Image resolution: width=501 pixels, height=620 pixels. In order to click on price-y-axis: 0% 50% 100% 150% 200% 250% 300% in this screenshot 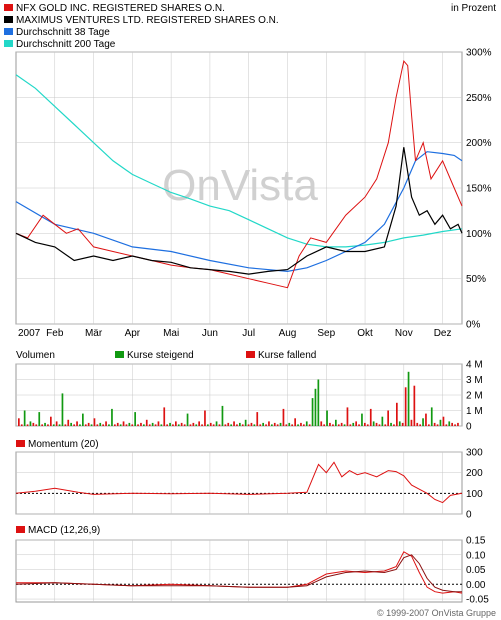, I will do `click(479, 189)`.